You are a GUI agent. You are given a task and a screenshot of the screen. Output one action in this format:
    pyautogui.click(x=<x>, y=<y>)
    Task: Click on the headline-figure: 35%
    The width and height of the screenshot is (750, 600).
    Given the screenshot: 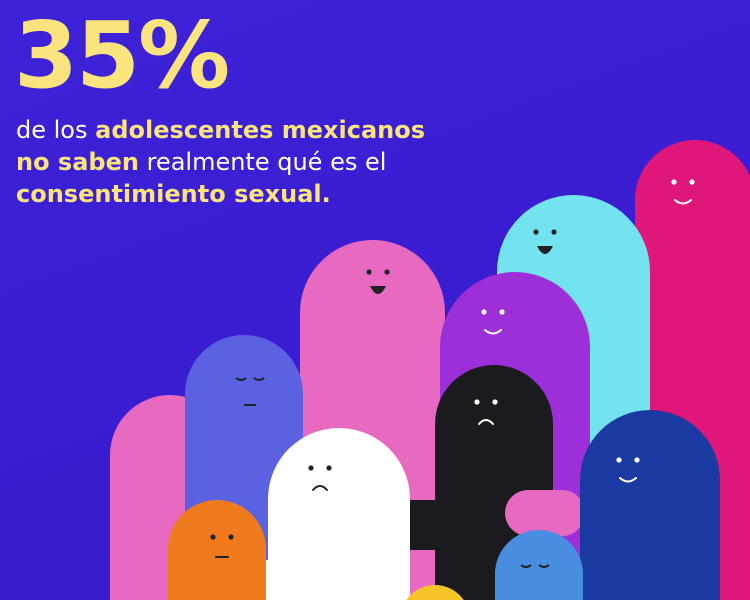 What is the action you would take?
    pyautogui.click(x=122, y=55)
    